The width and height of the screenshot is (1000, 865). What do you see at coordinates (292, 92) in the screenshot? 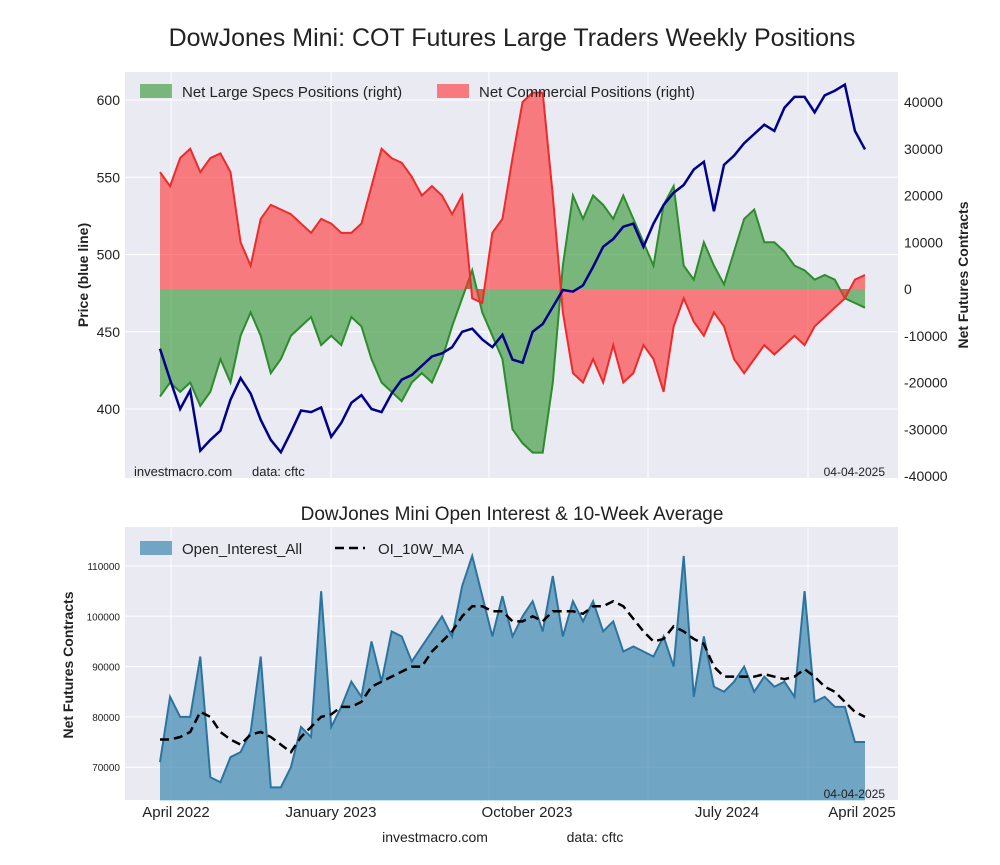
I see `legend-label-specs: Net Large Specs Positions (right)` at bounding box center [292, 92].